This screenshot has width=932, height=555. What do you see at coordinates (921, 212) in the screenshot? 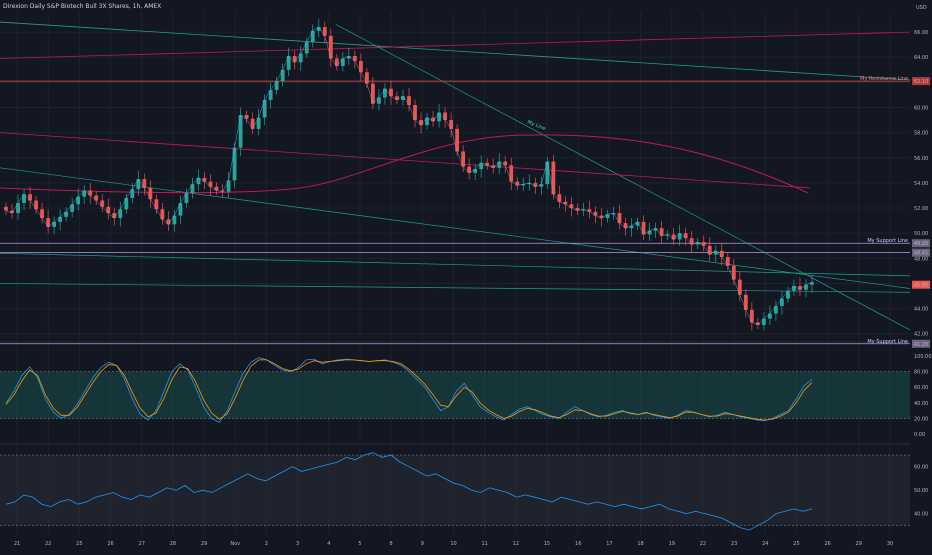
I see `price-tags: 62.10 49.20 41.20 48.45 45.90` at bounding box center [921, 212].